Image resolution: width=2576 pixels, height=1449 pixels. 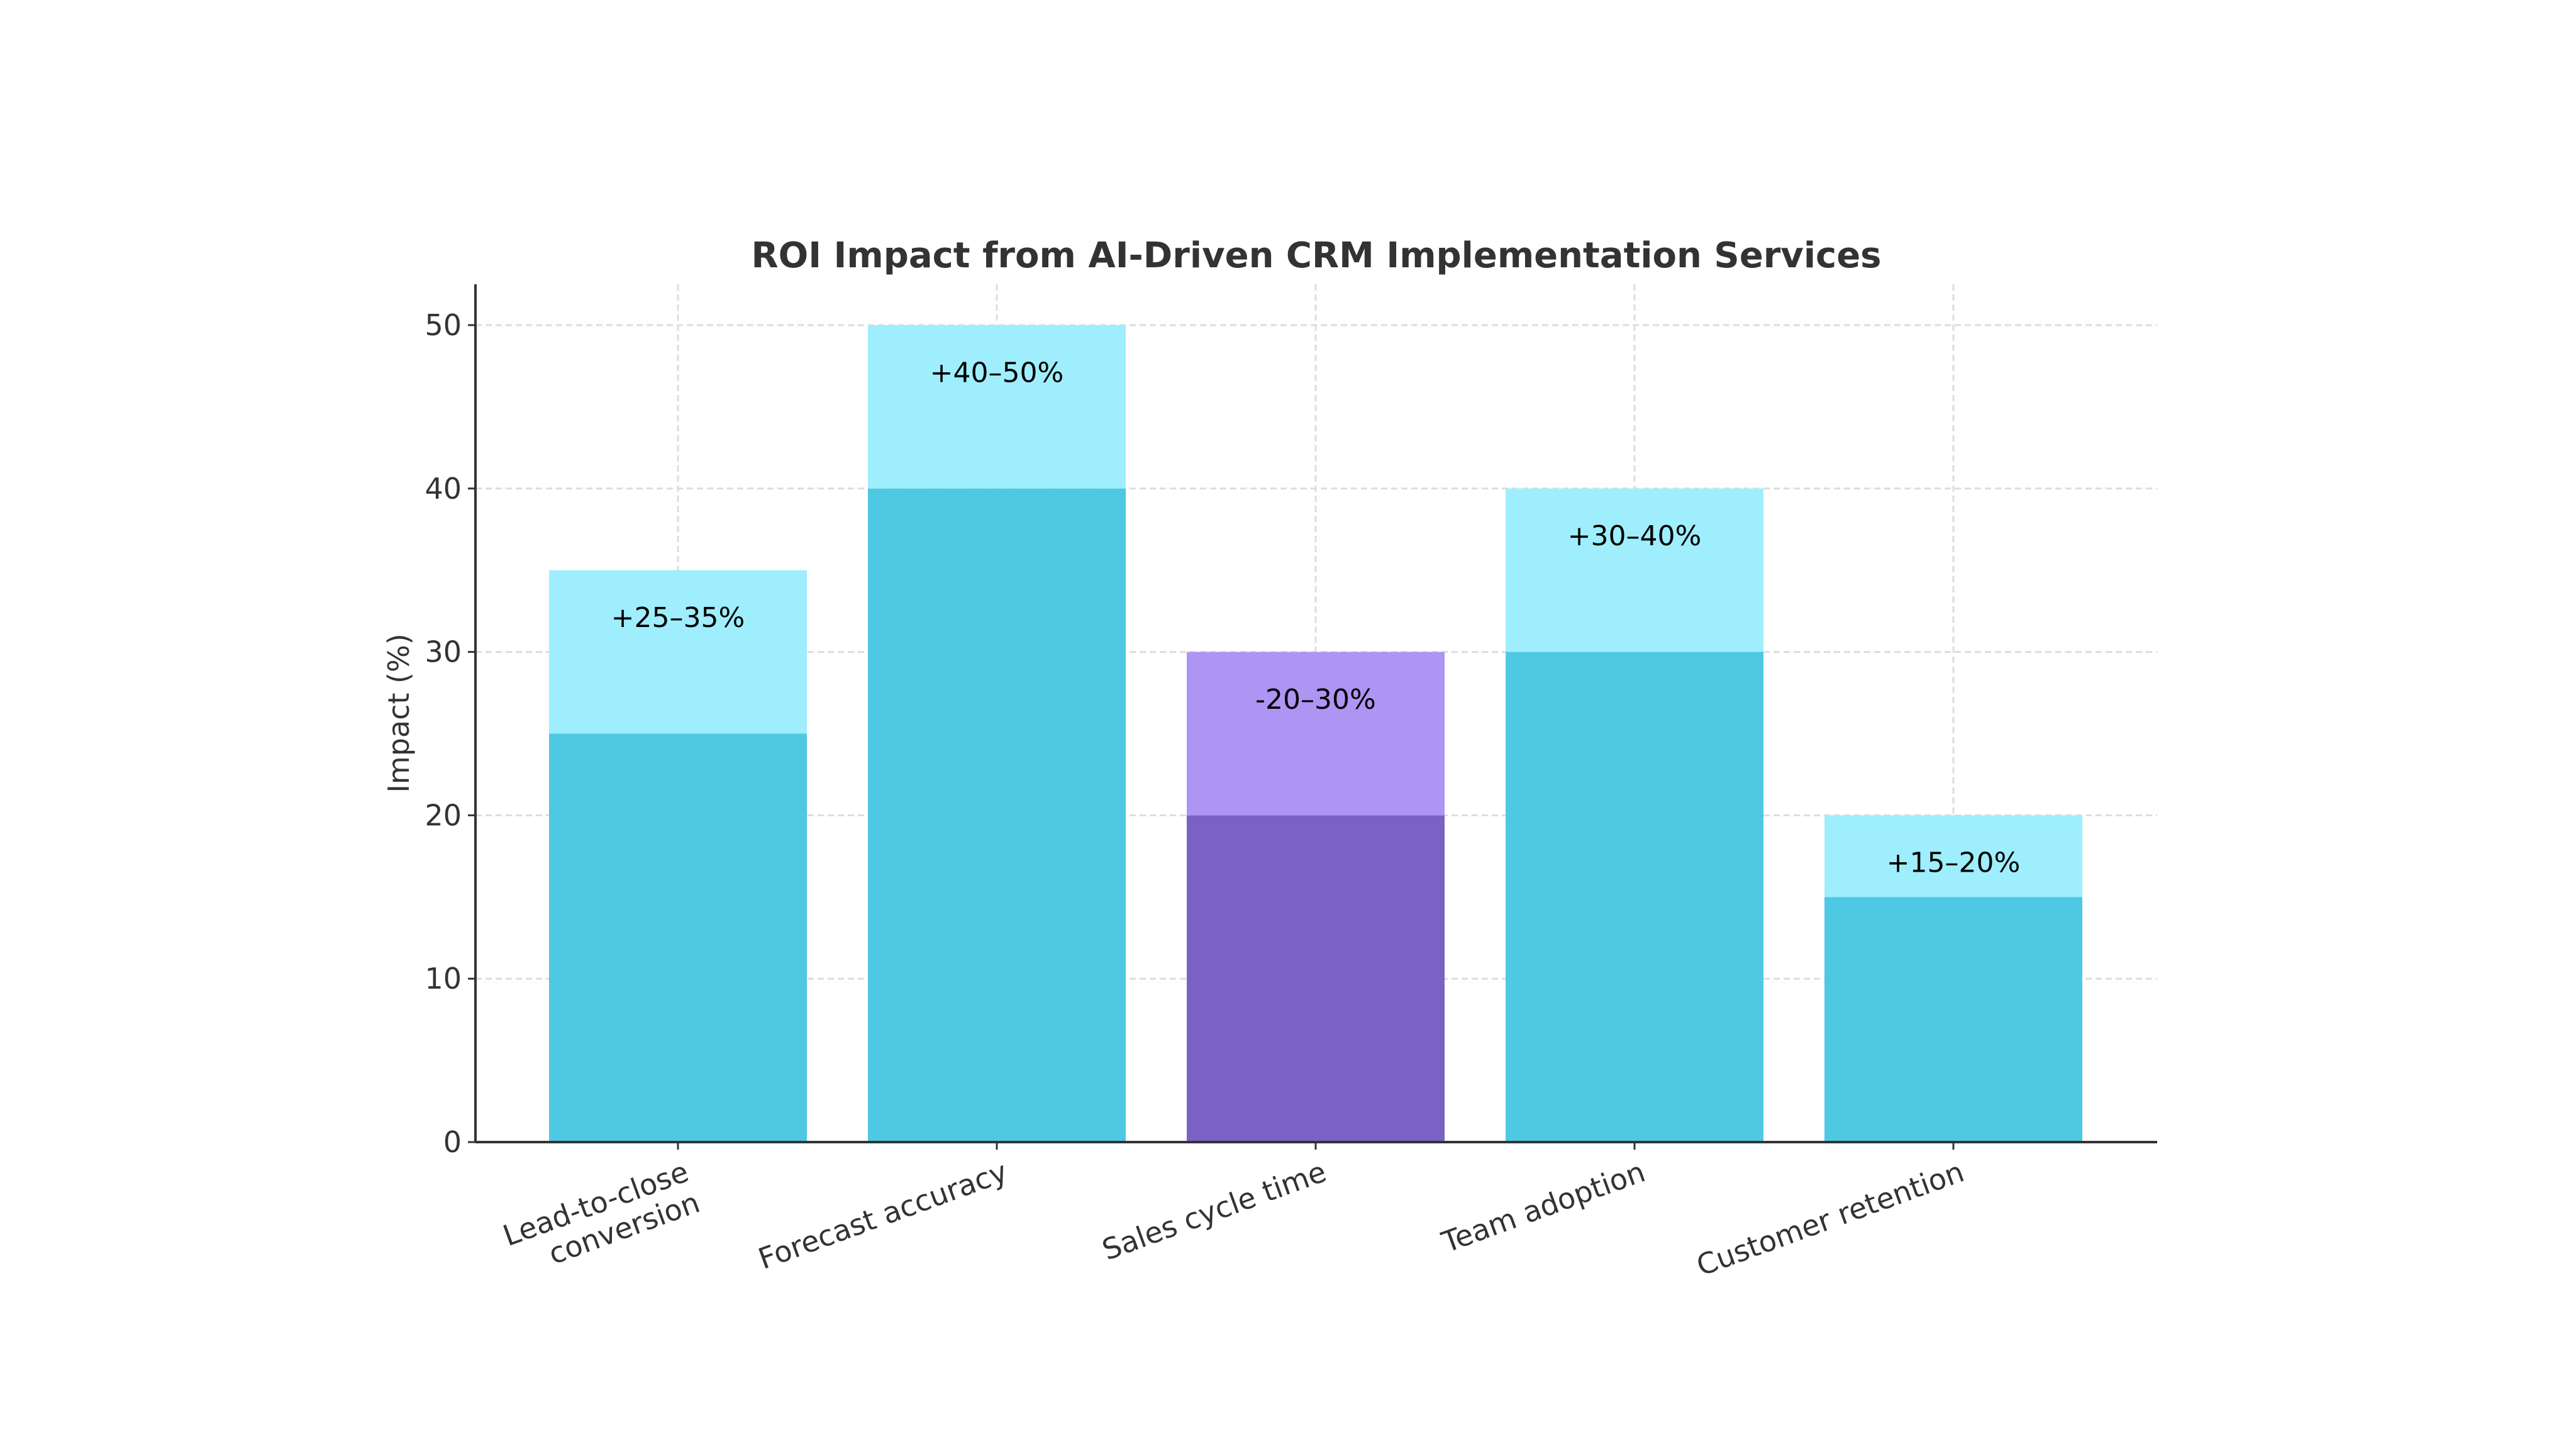 What do you see at coordinates (443, 489) in the screenshot?
I see `y-tick-label: 40` at bounding box center [443, 489].